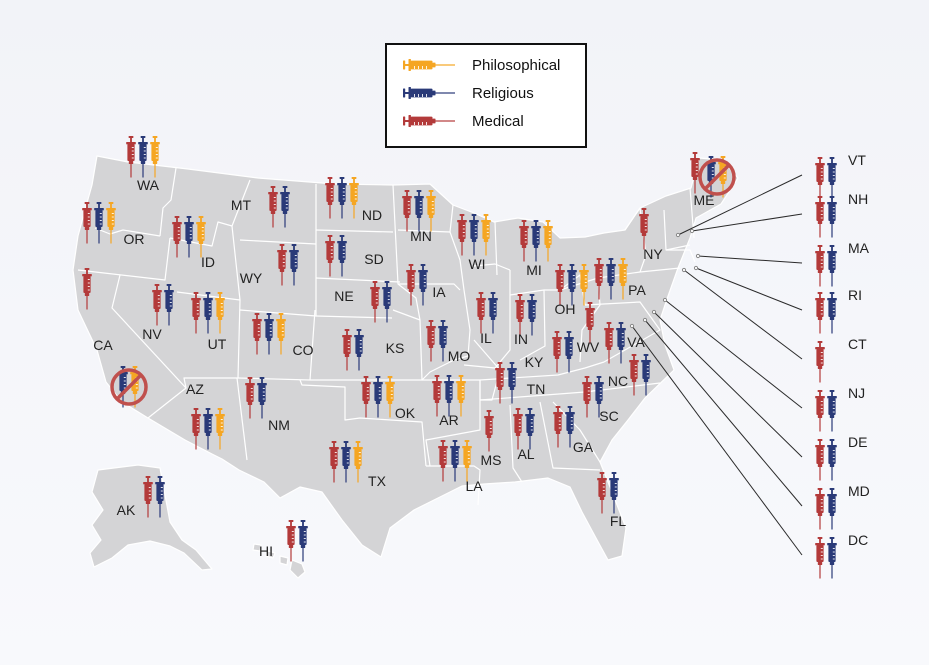 The image size is (929, 665). What do you see at coordinates (269, 265) in the screenshot?
I see `state-wy: WY` at bounding box center [269, 265].